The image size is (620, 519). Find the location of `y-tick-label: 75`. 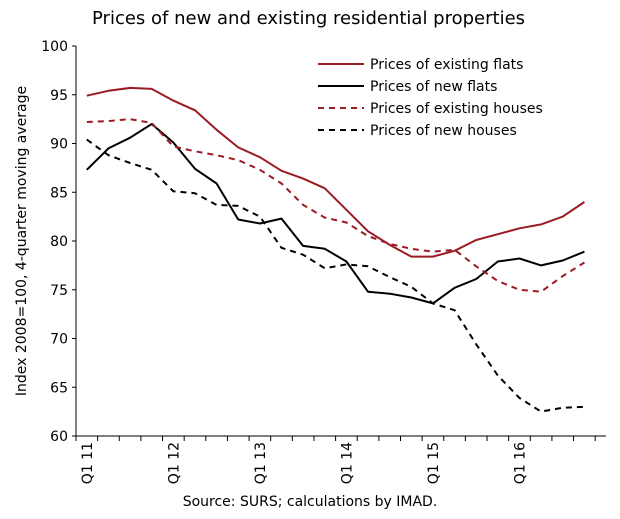

y-tick-label: 75 is located at coordinates (59, 291).